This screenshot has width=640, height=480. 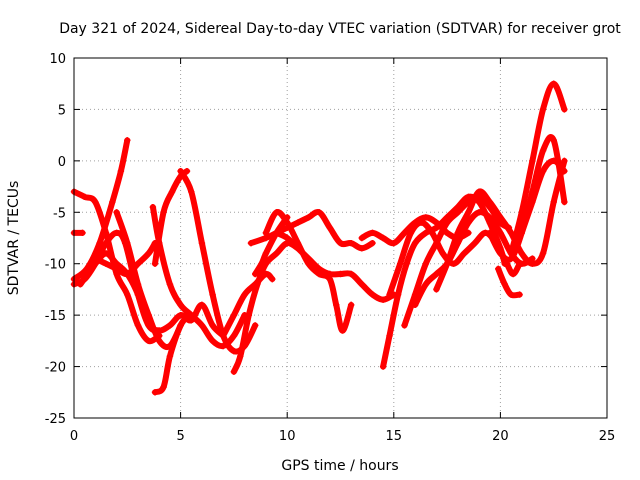 What do you see at coordinates (55, 368) in the screenshot?
I see `y-tick-label: -20` at bounding box center [55, 368].